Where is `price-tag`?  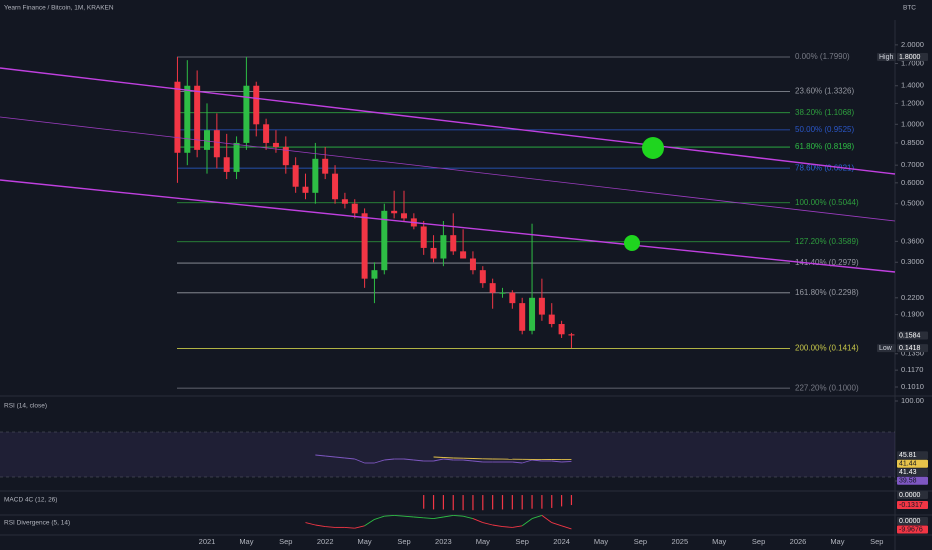 price-tag is located at coordinates (886, 56).